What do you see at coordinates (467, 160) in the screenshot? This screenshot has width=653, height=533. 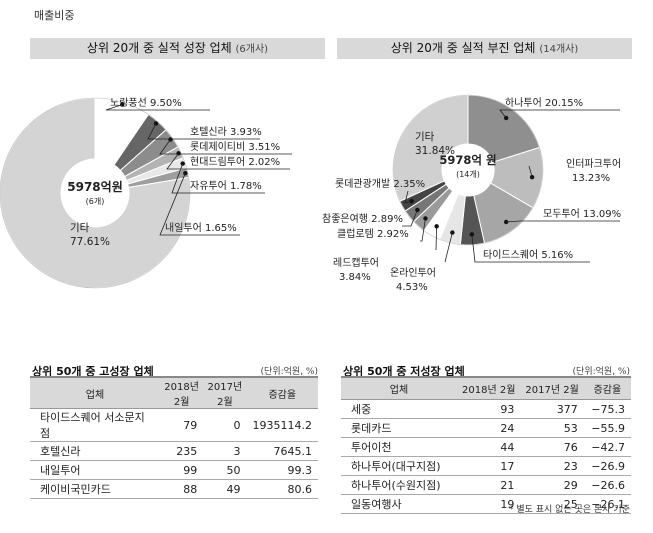 I see `donut-center-value: 5978억 원` at bounding box center [467, 160].